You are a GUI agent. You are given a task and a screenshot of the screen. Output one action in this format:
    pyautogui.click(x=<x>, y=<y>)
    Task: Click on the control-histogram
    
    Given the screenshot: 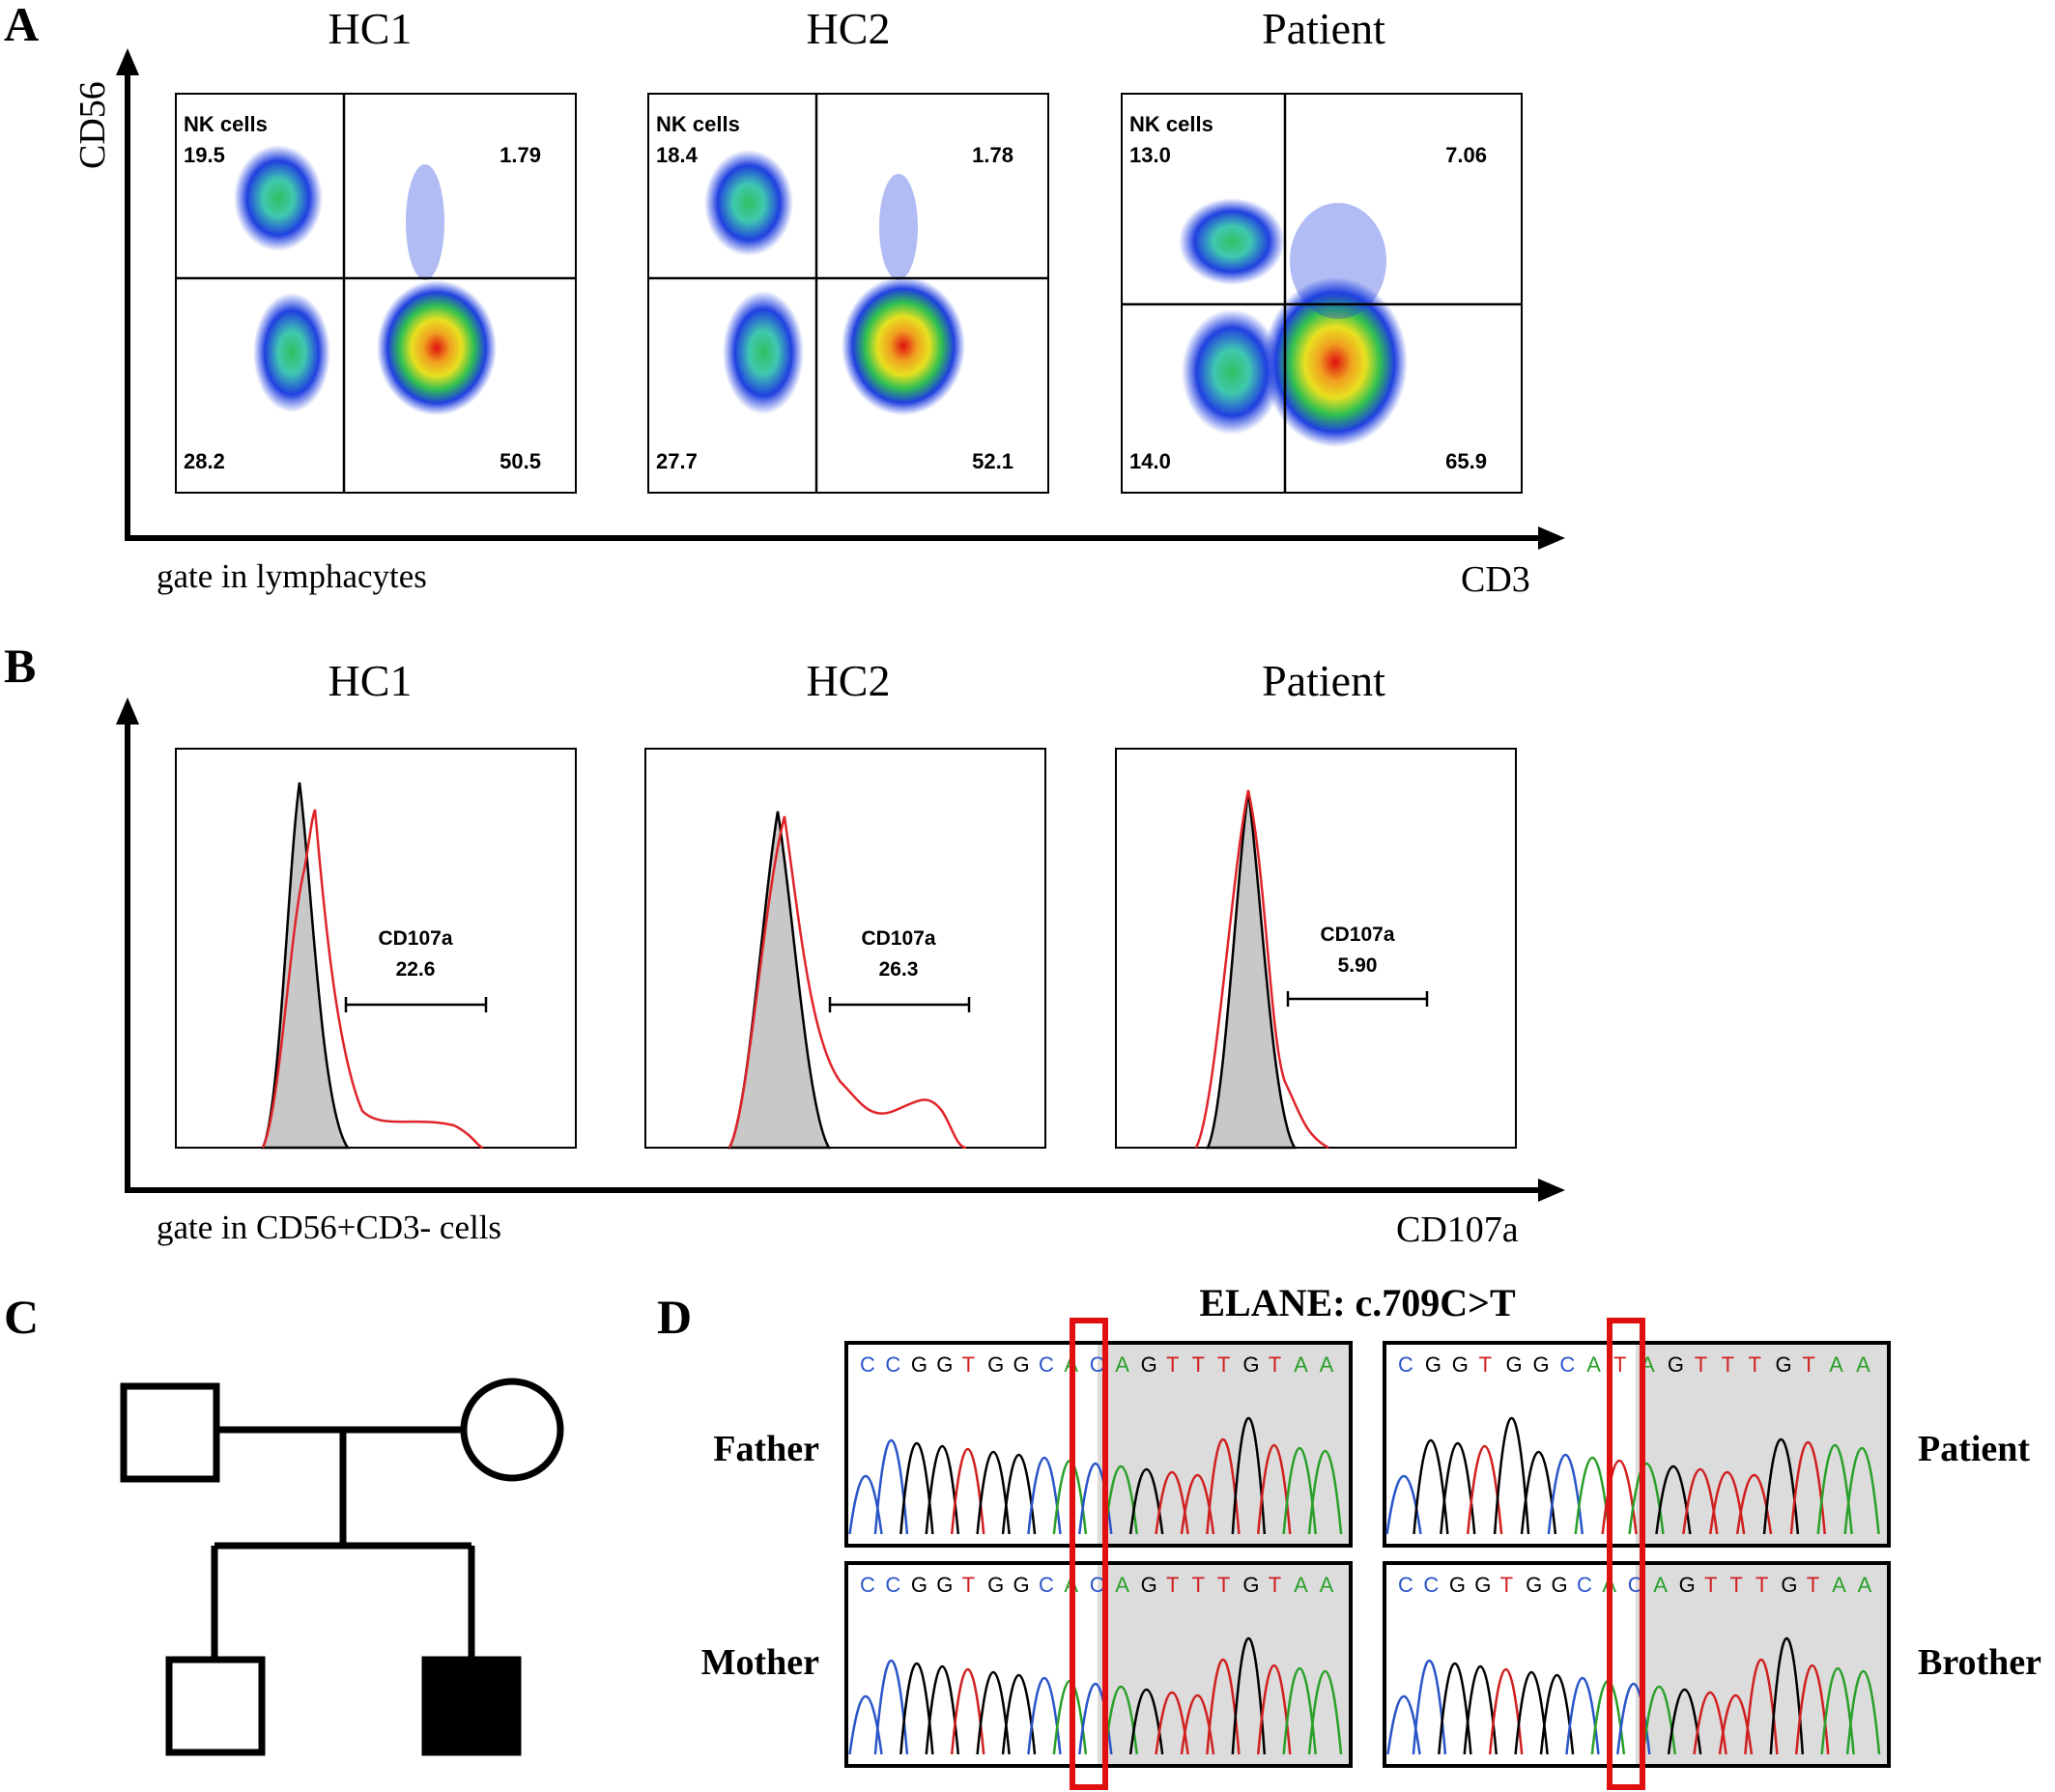 What is the action you would take?
    pyautogui.click(x=306, y=966)
    